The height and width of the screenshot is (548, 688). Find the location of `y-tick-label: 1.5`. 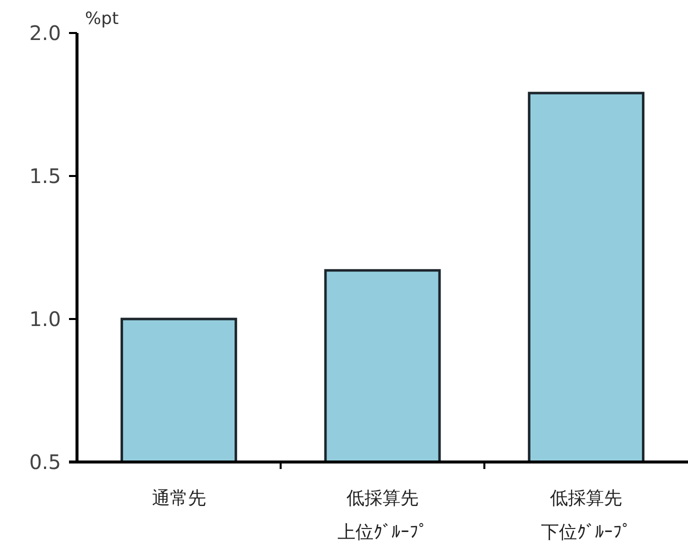

y-tick-label: 1.5 is located at coordinates (45, 176).